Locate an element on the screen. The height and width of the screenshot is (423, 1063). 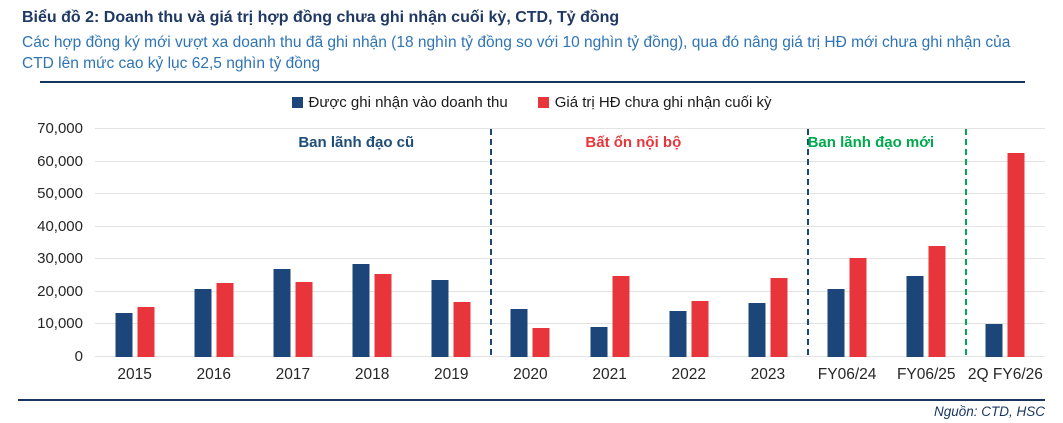
y-axis-tick-label: 60,000 is located at coordinates (60, 161).